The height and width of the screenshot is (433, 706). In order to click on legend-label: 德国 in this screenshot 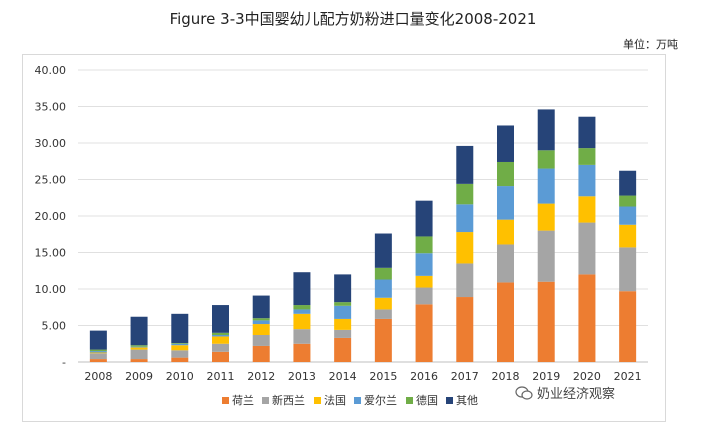, I will do `click(427, 400)`.